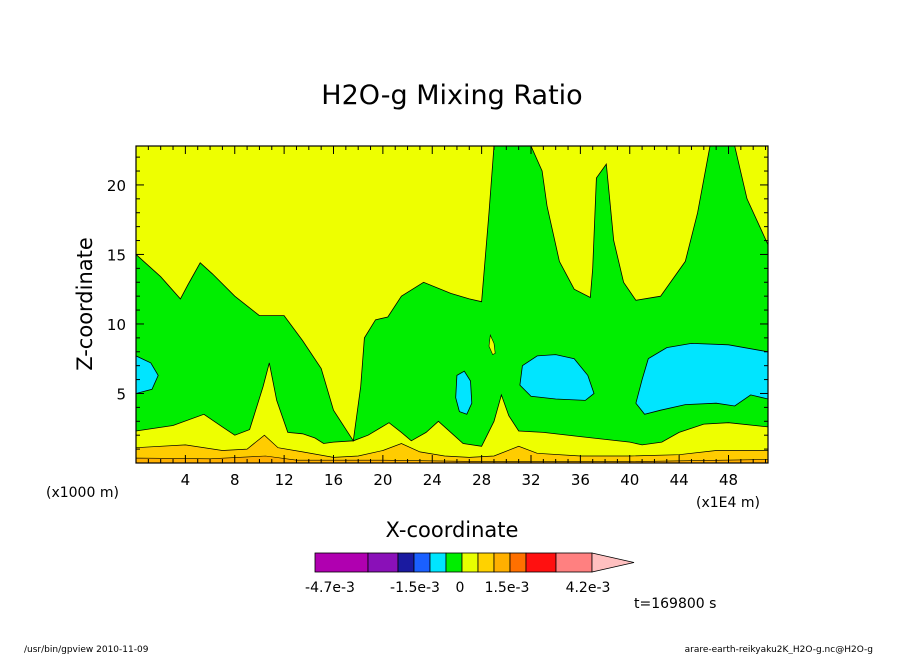 Image resolution: width=904 pixels, height=654 pixels. Describe the element at coordinates (779, 649) in the screenshot. I see `footer-right: arare-earth-reikyaku2K_H2O-g.nc@H2O-g` at that location.